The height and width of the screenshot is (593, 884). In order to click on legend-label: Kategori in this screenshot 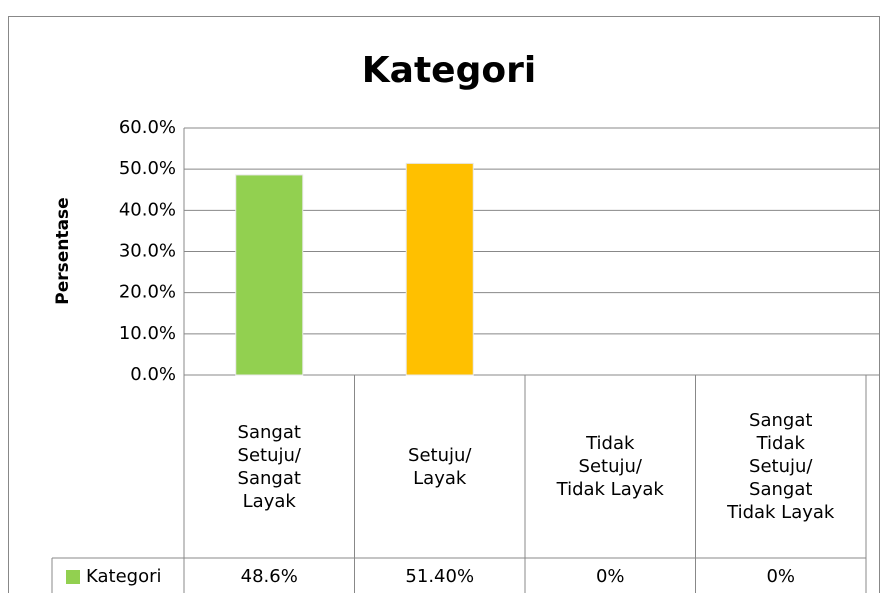, I will do `click(124, 576)`.